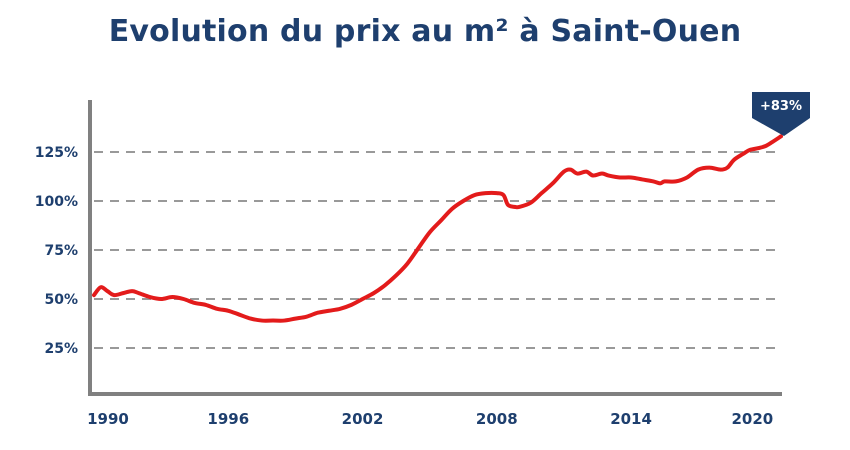 The image size is (850, 450). I want to click on x-tick-label: 2002, so click(363, 419).